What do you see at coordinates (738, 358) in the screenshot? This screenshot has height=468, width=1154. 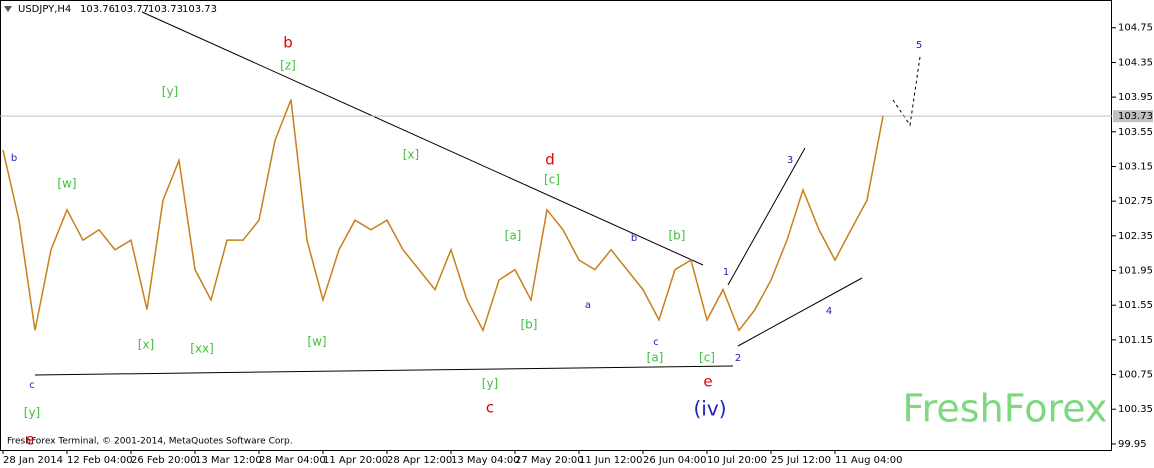 I see `wave-label: 2` at bounding box center [738, 358].